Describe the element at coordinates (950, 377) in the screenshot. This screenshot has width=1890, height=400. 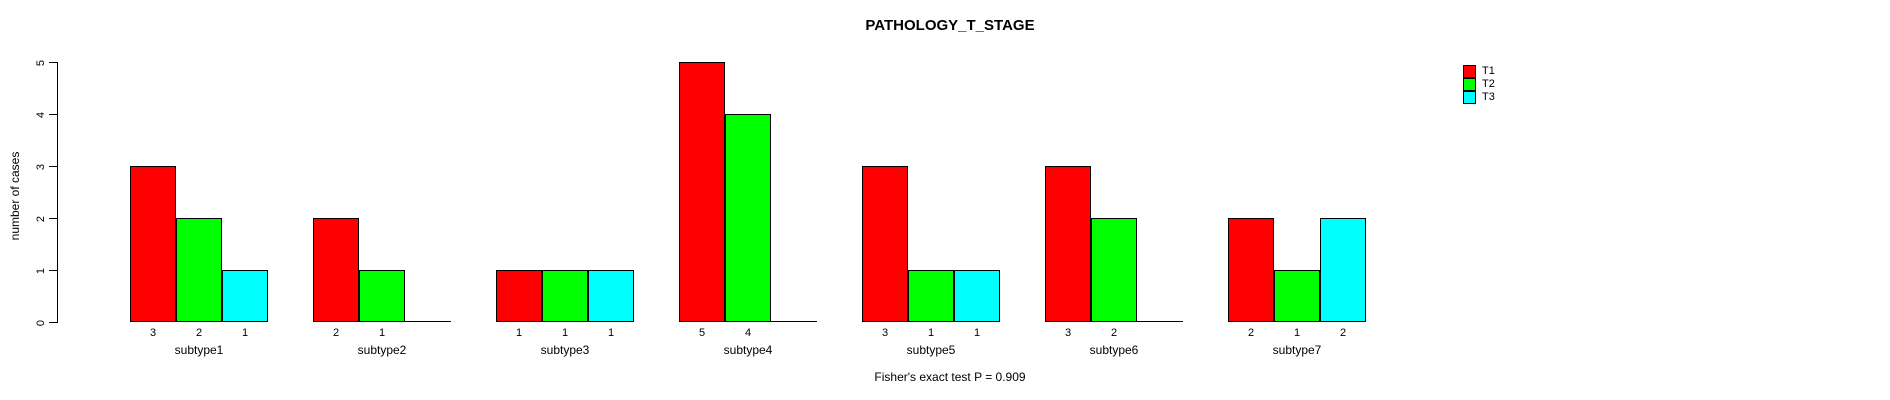
I see `footer-annotation: Fisher's exact test P = 0.909` at that location.